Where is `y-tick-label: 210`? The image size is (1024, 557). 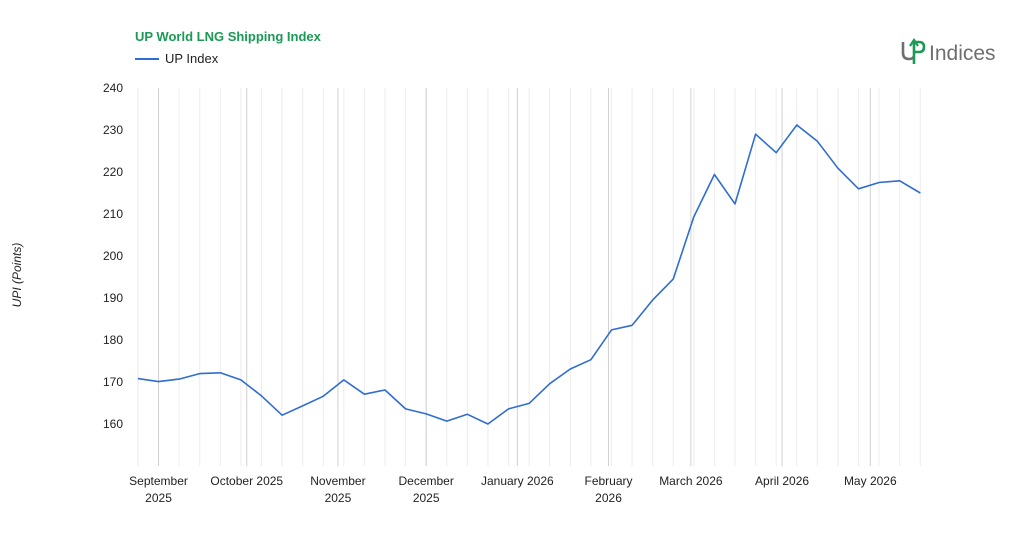 y-tick-label: 210 is located at coordinates (113, 214).